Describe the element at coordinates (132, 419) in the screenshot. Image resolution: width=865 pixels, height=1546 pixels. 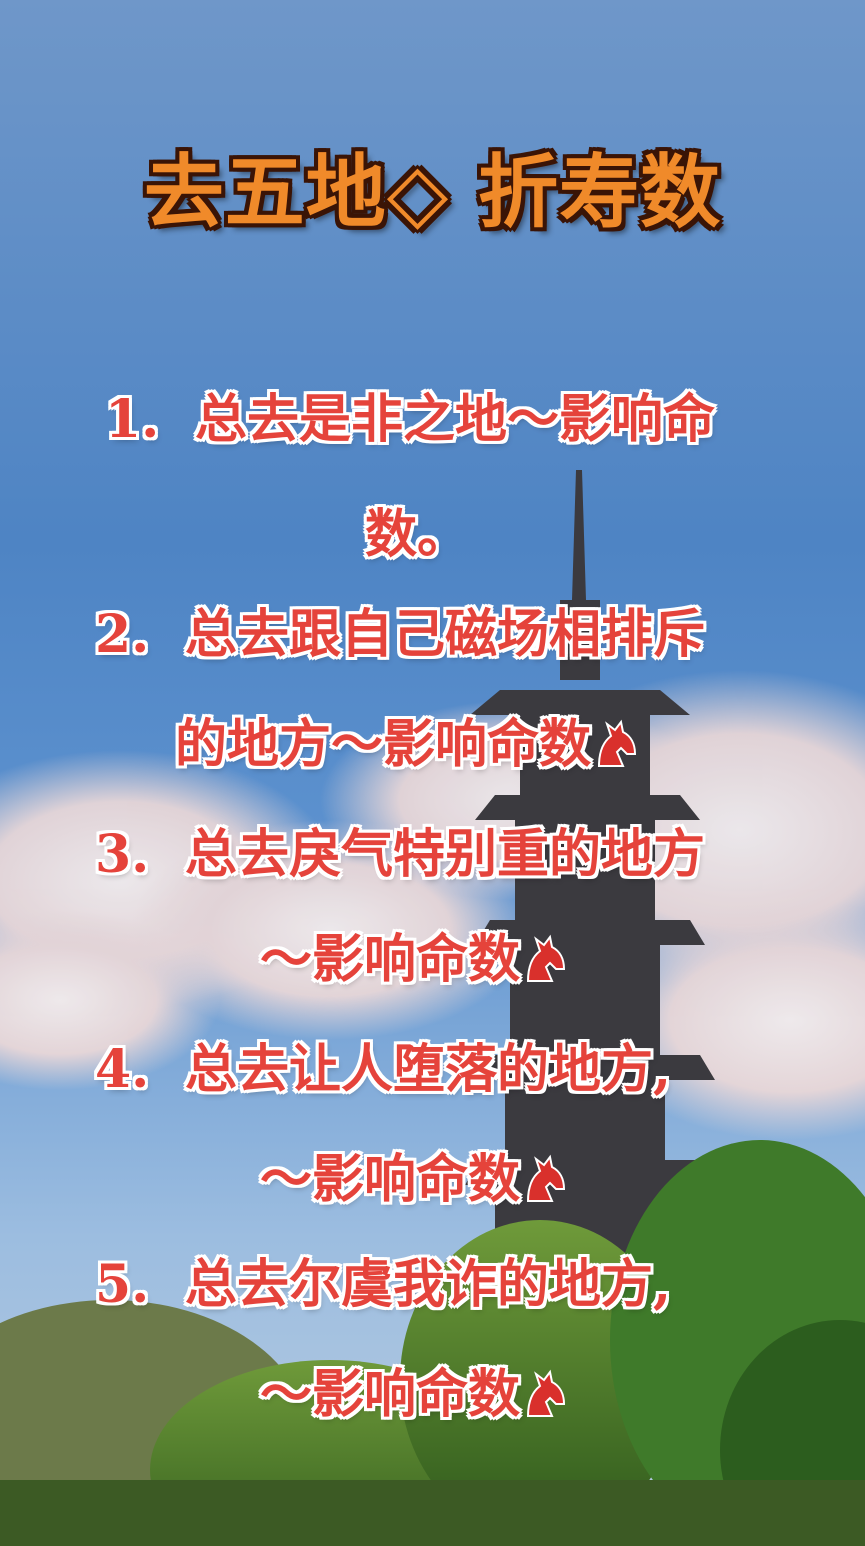
I see `item-1-number: 1.` at that location.